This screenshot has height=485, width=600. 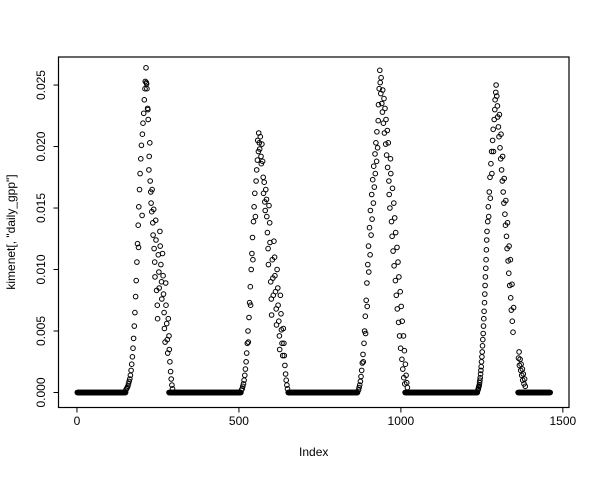 I want to click on x-tick-label: 500, so click(x=239, y=421).